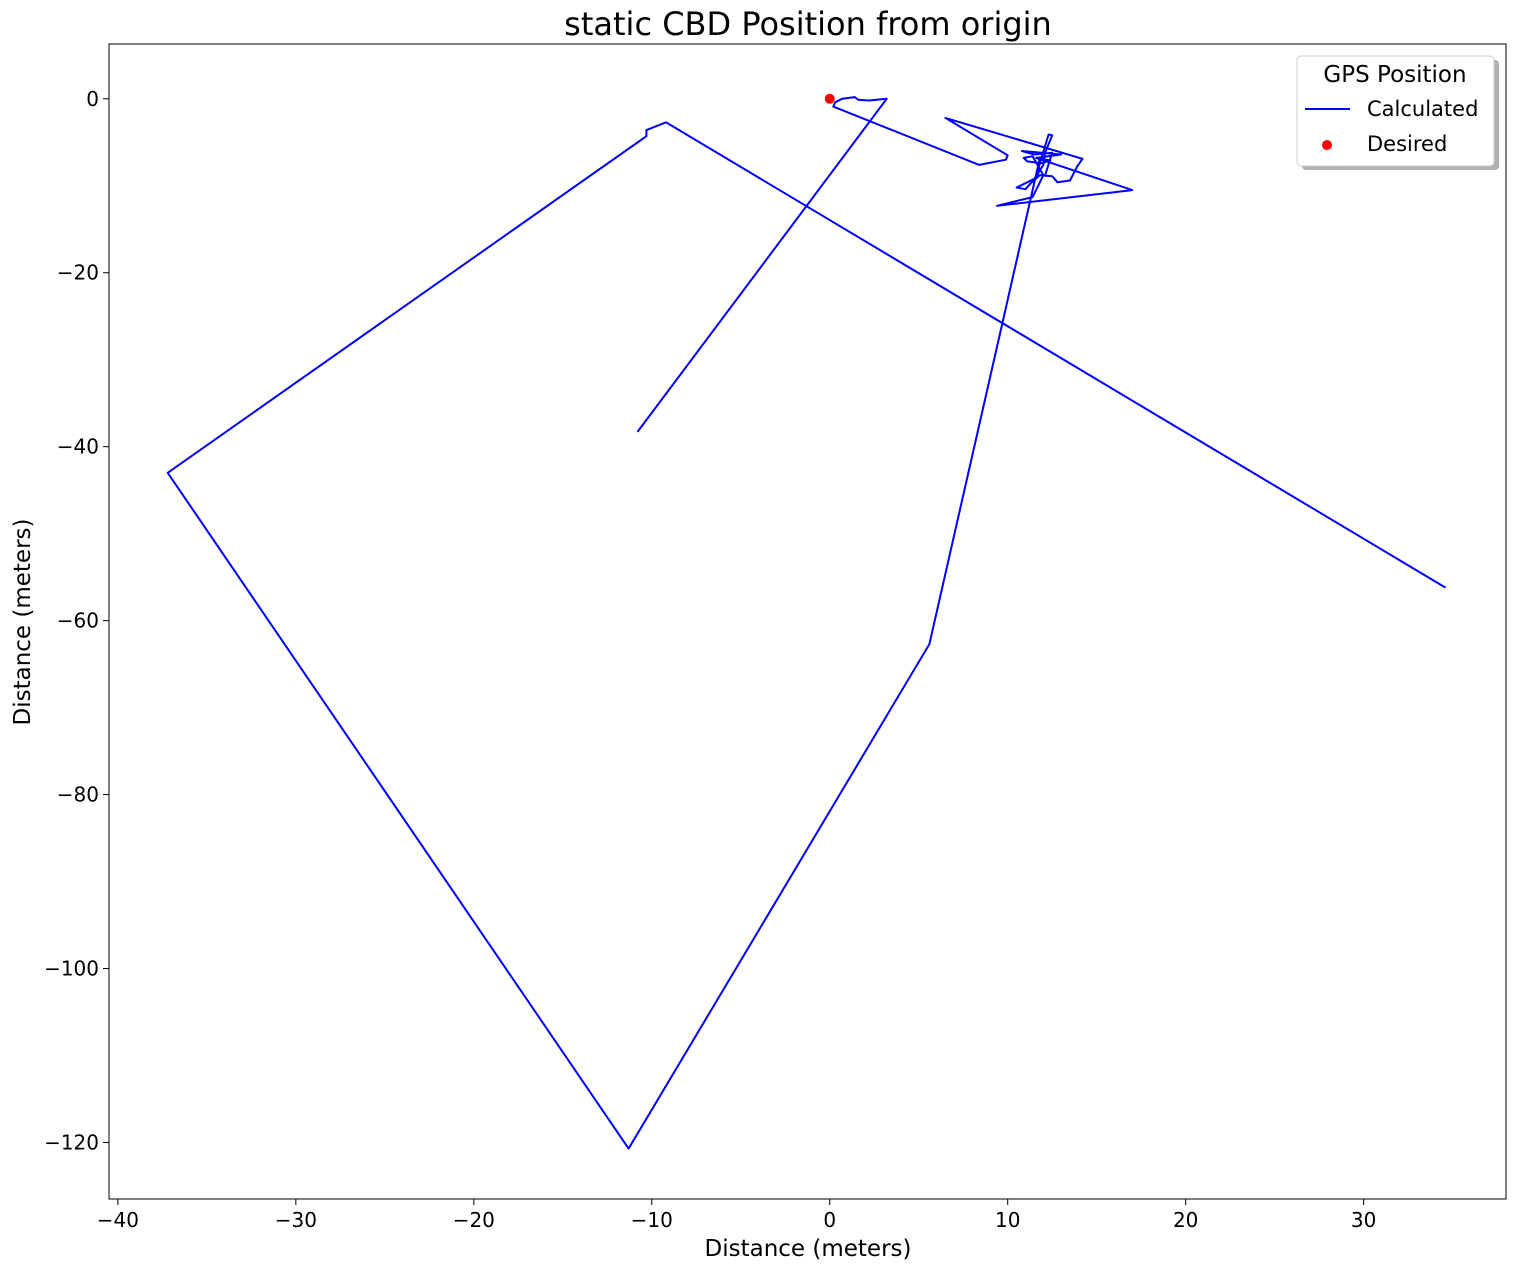 This screenshot has height=1271, width=1515. Describe the element at coordinates (652, 1220) in the screenshot. I see `x-tick-label: −10` at that location.